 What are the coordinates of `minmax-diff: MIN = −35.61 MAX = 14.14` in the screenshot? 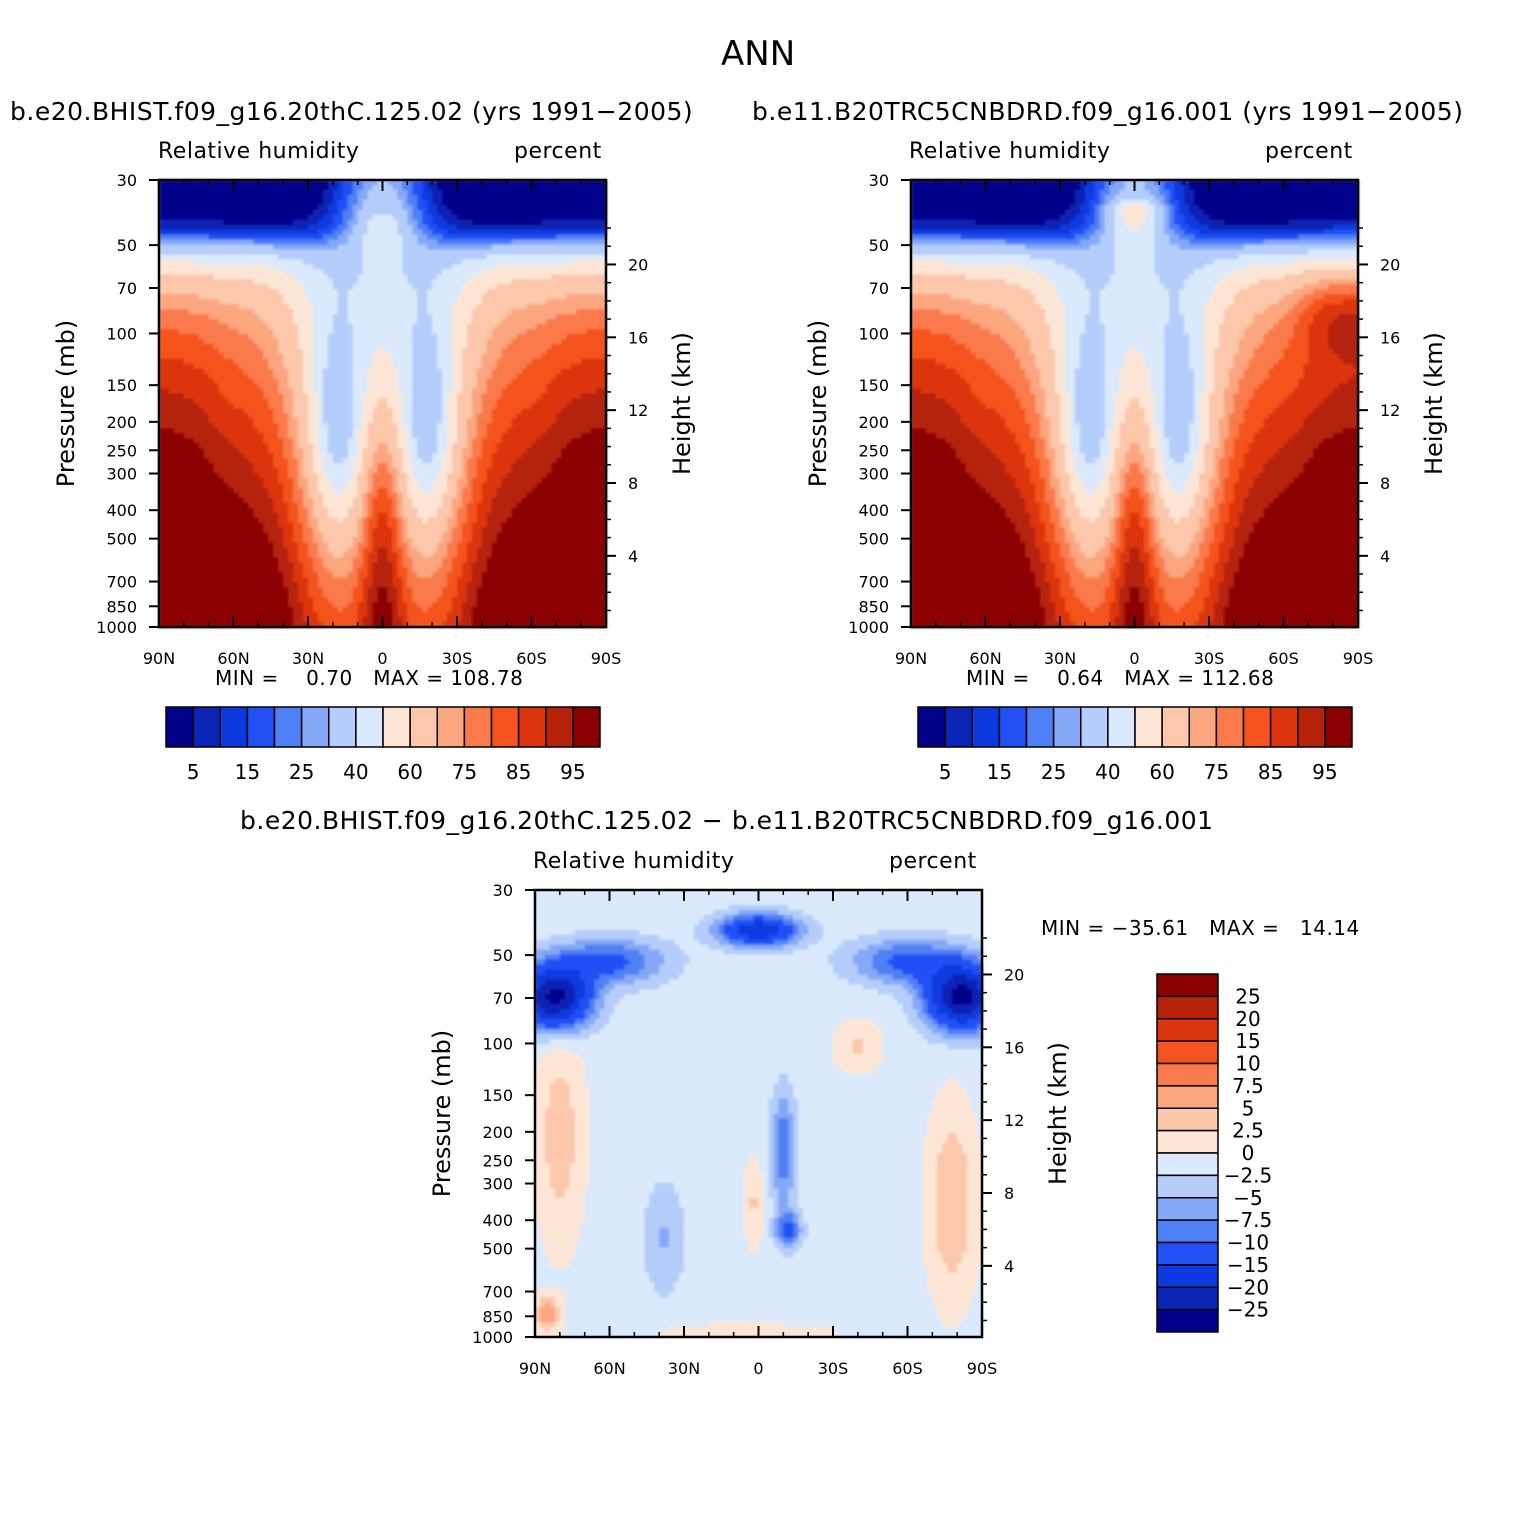 It's located at (1200, 928).